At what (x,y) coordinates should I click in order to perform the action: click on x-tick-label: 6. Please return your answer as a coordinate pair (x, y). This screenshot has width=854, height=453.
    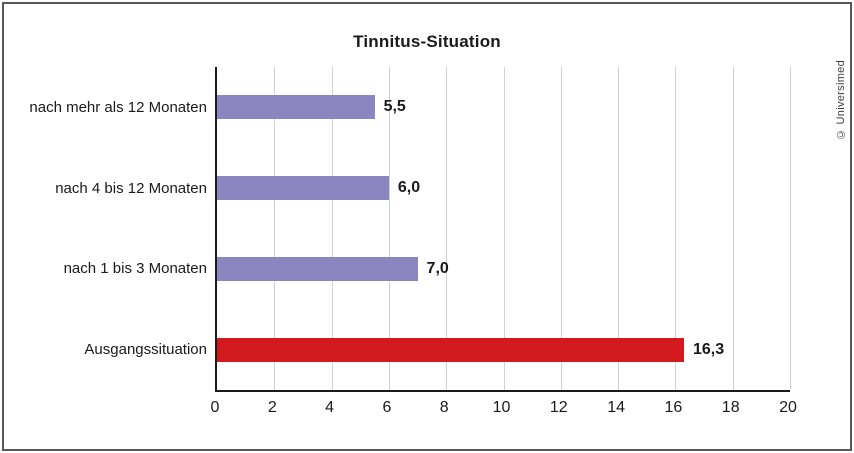
    Looking at the image, I should click on (387, 407).